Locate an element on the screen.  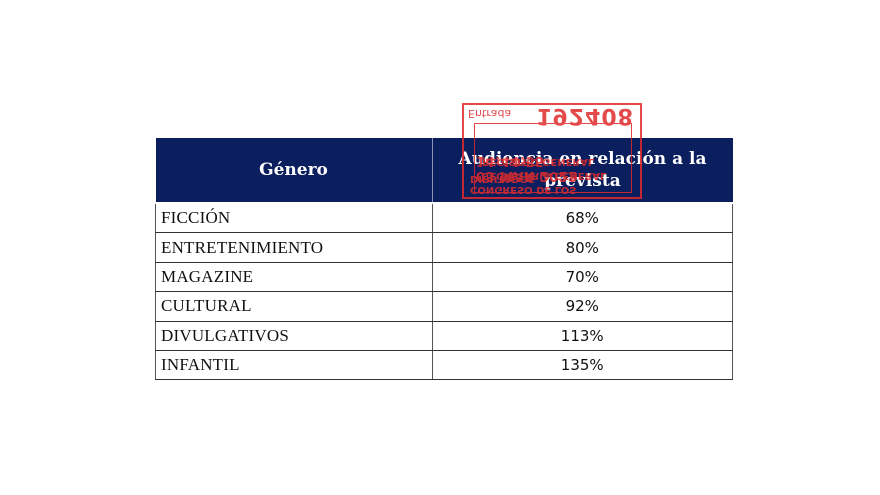
genre-cell: DIVULGATIVOS is located at coordinates (294, 336).